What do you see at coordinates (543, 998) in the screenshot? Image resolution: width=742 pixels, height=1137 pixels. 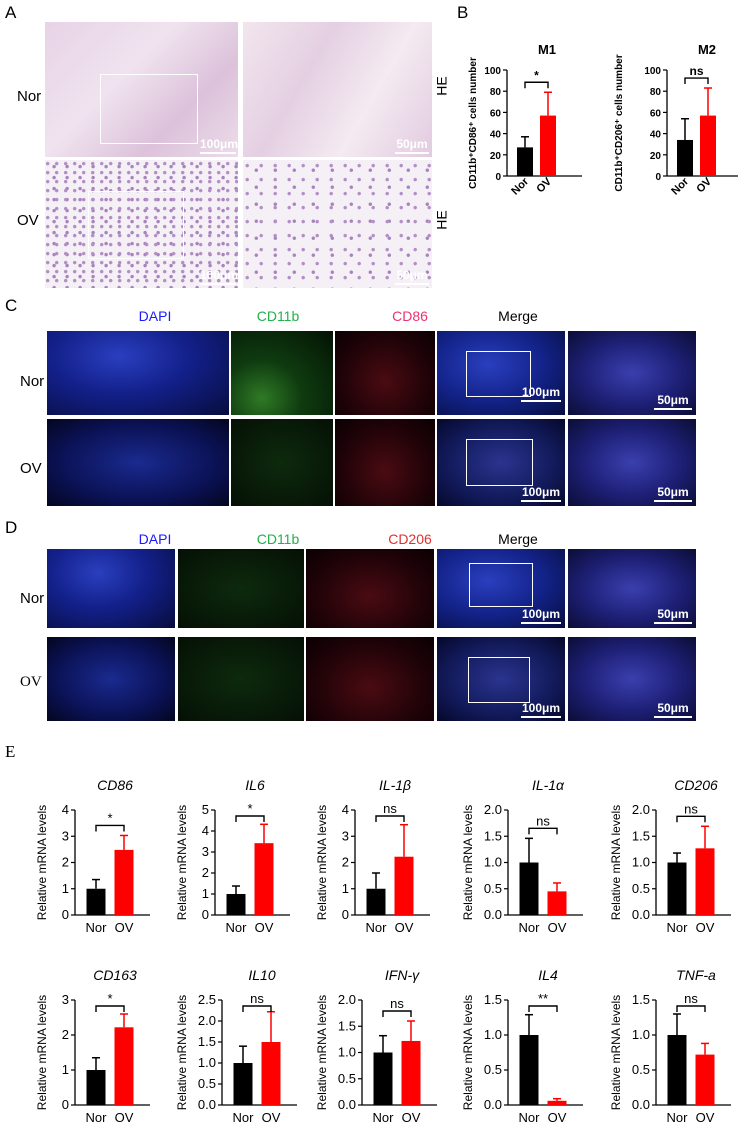 I see `significance-label: **` at bounding box center [543, 998].